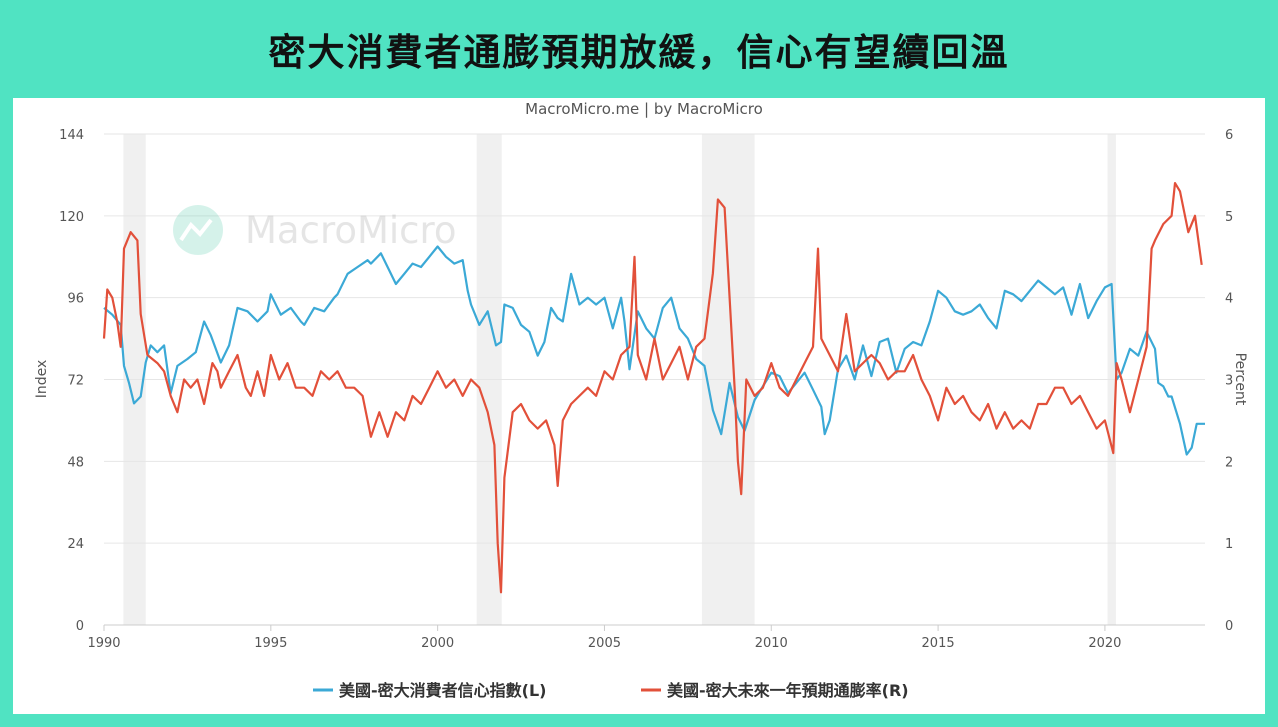 This screenshot has width=1278, height=727. Describe the element at coordinates (351, 230) in the screenshot. I see `watermark-text: MacroMicro` at that location.